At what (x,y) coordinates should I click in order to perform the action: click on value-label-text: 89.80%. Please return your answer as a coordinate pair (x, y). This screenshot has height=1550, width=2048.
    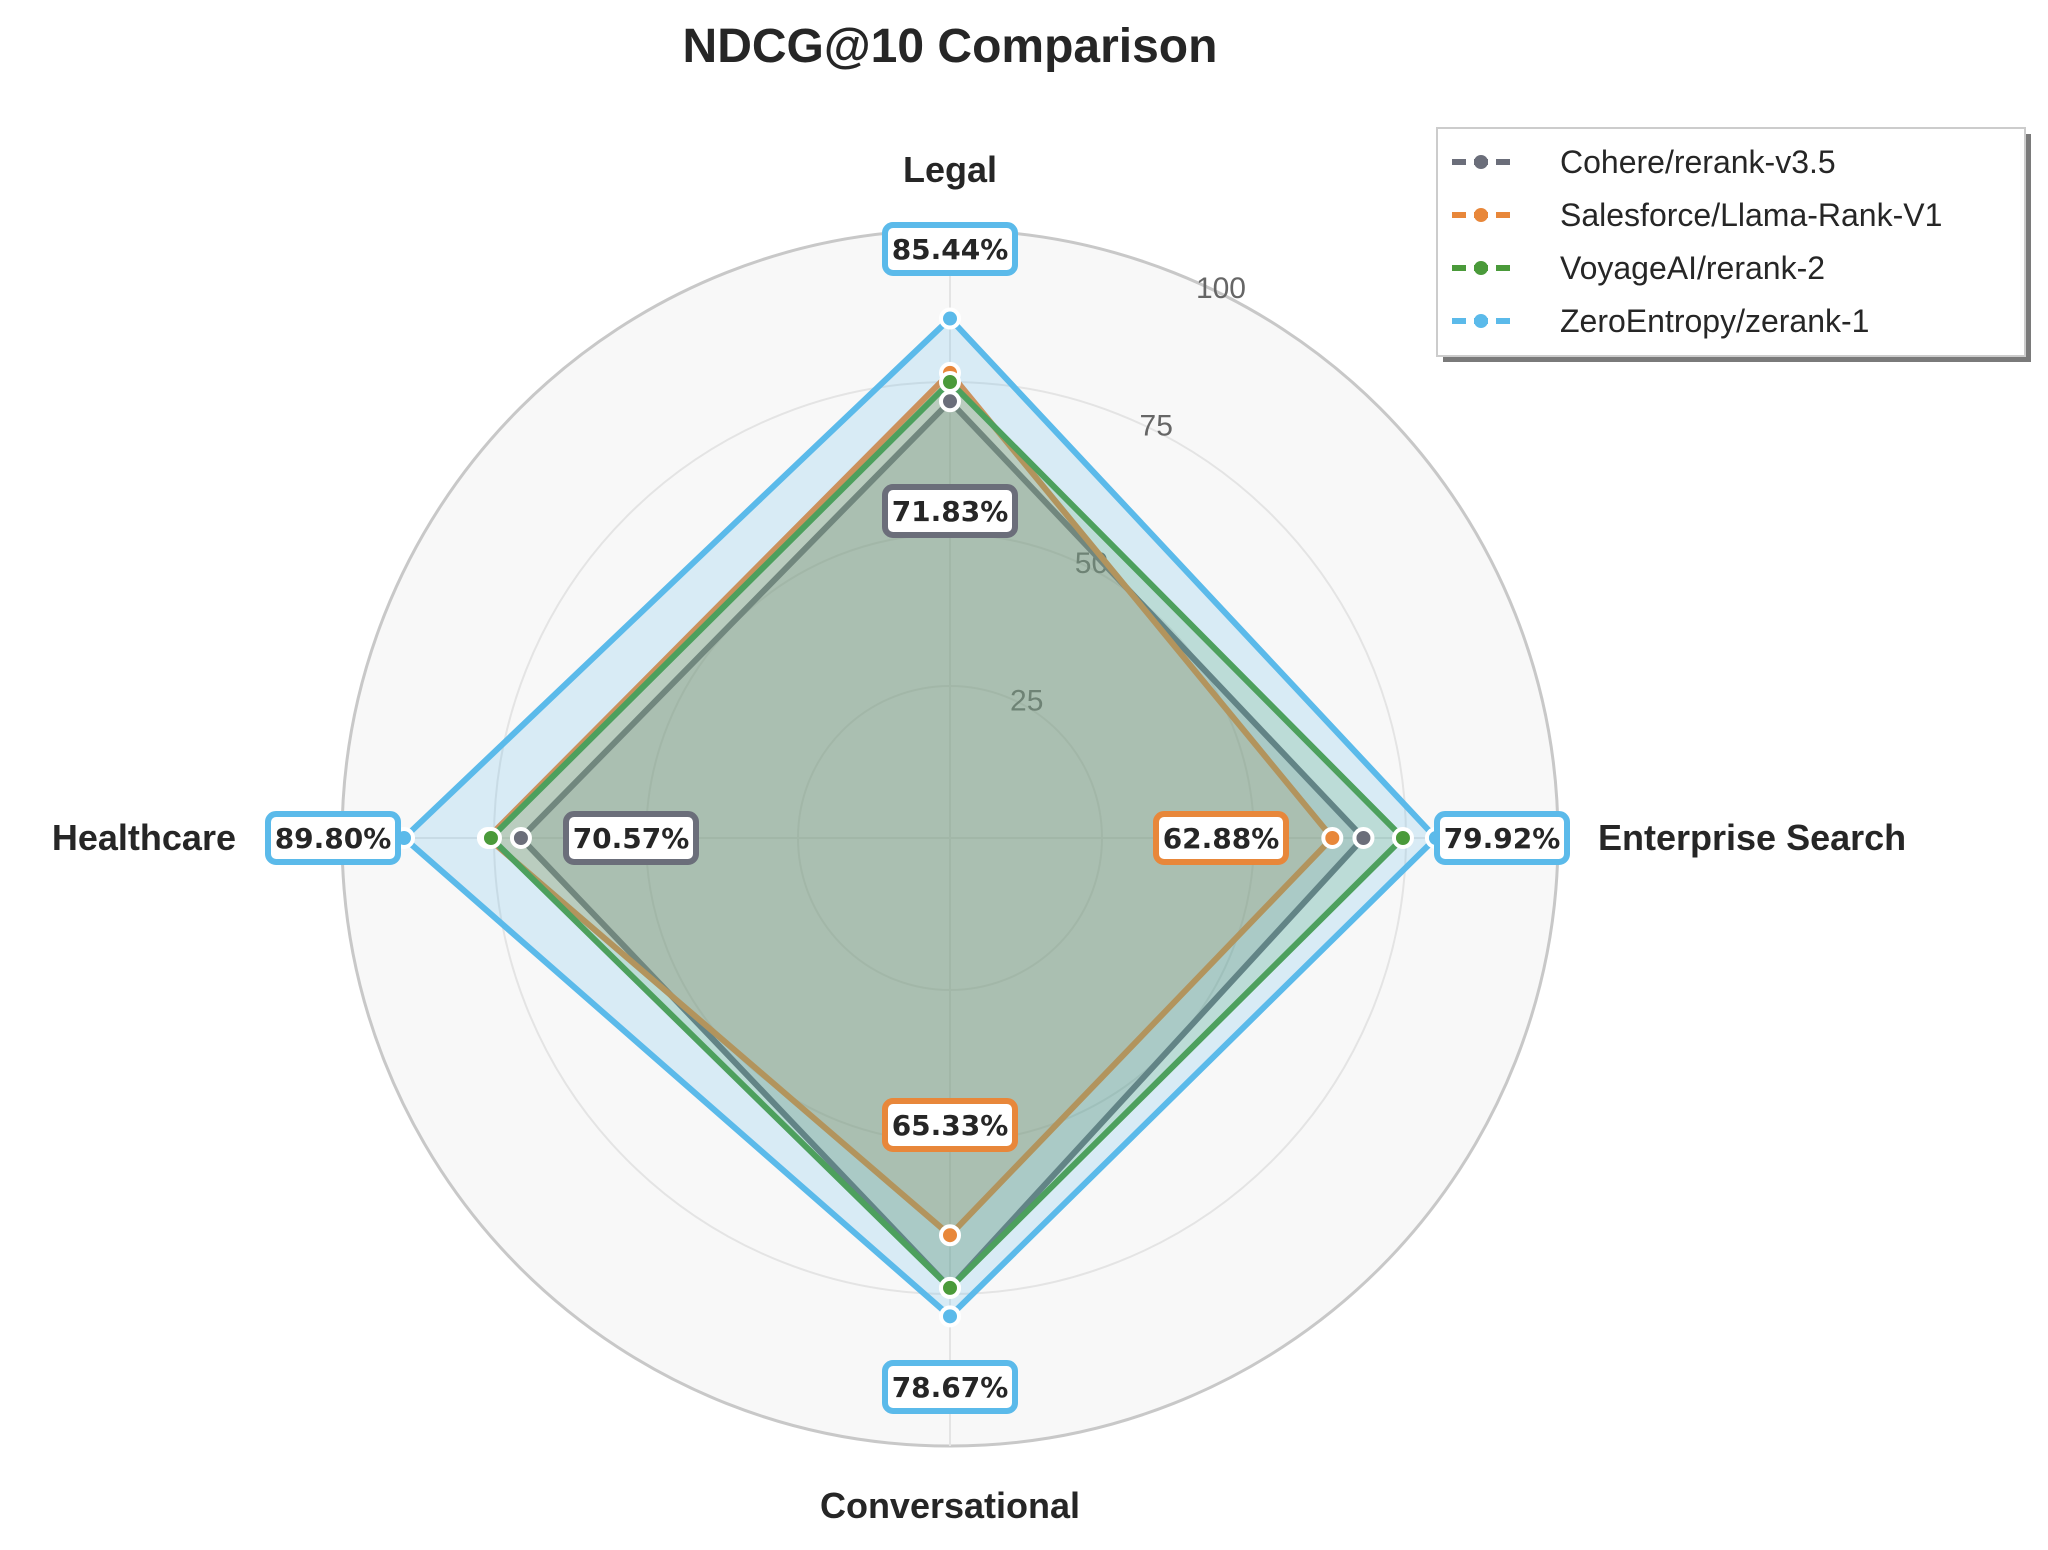
    Looking at the image, I should click on (333, 838).